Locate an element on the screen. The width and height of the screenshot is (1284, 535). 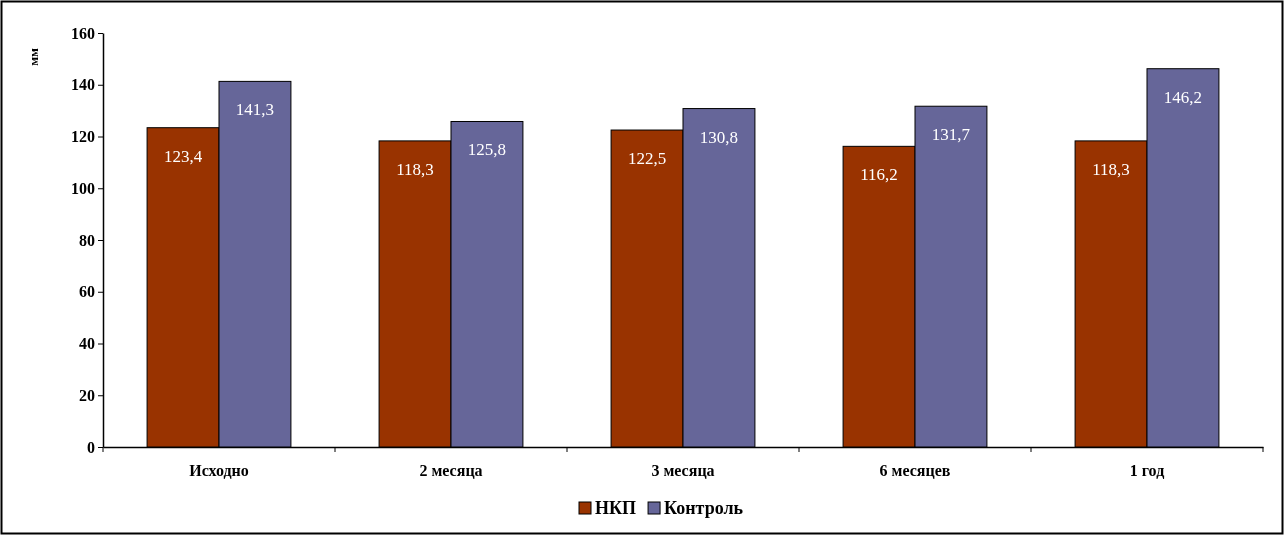
data-label: 116,2 is located at coordinates (879, 175).